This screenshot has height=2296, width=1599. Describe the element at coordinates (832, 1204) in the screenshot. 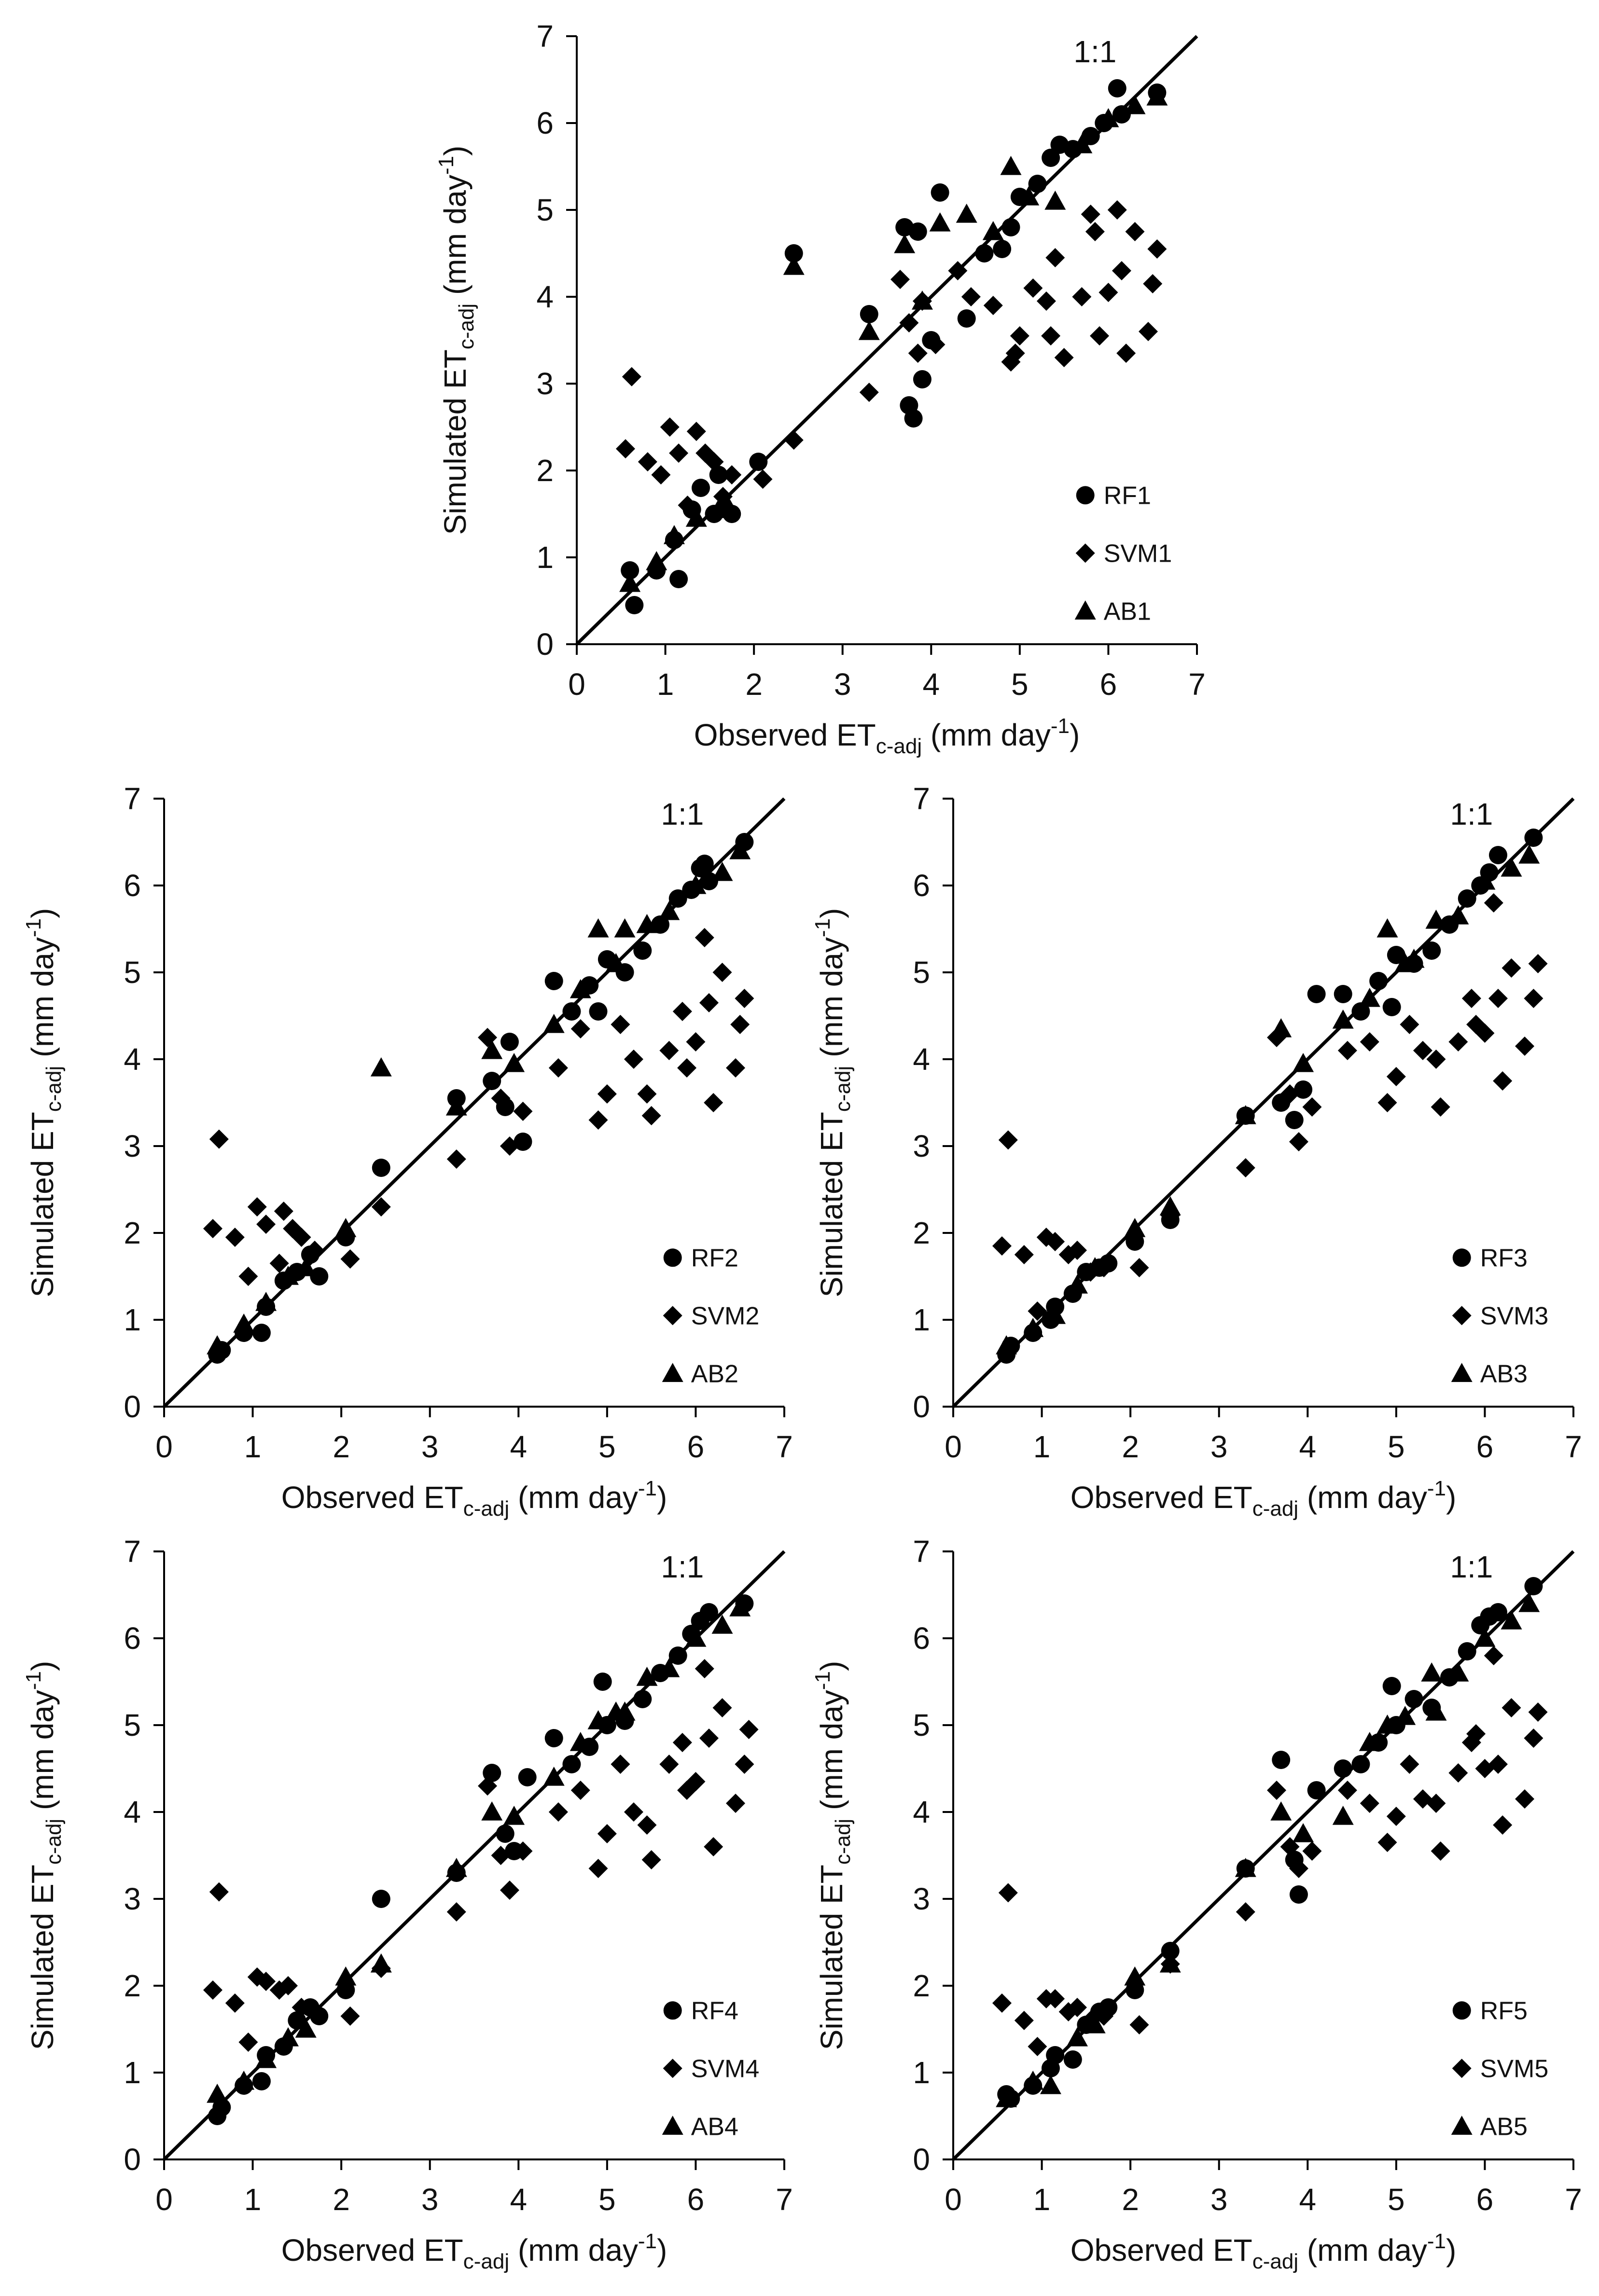

I see `y-axis-title-main: Simulated ET` at that location.